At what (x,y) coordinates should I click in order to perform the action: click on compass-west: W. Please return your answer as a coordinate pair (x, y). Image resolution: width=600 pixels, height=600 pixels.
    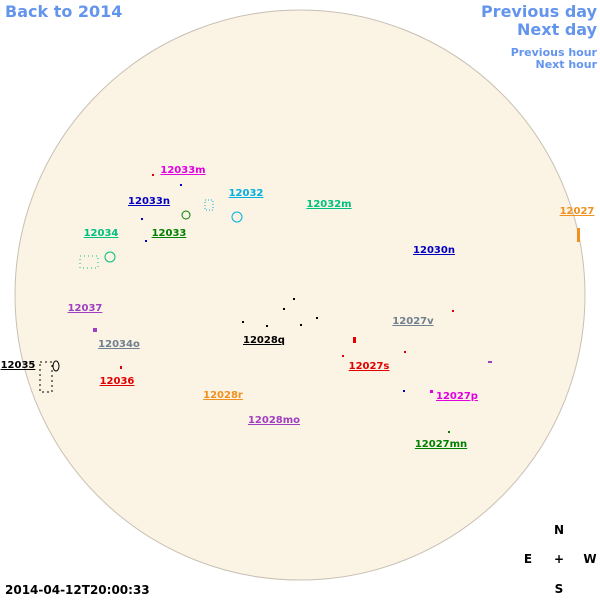
    Looking at the image, I should click on (589, 559).